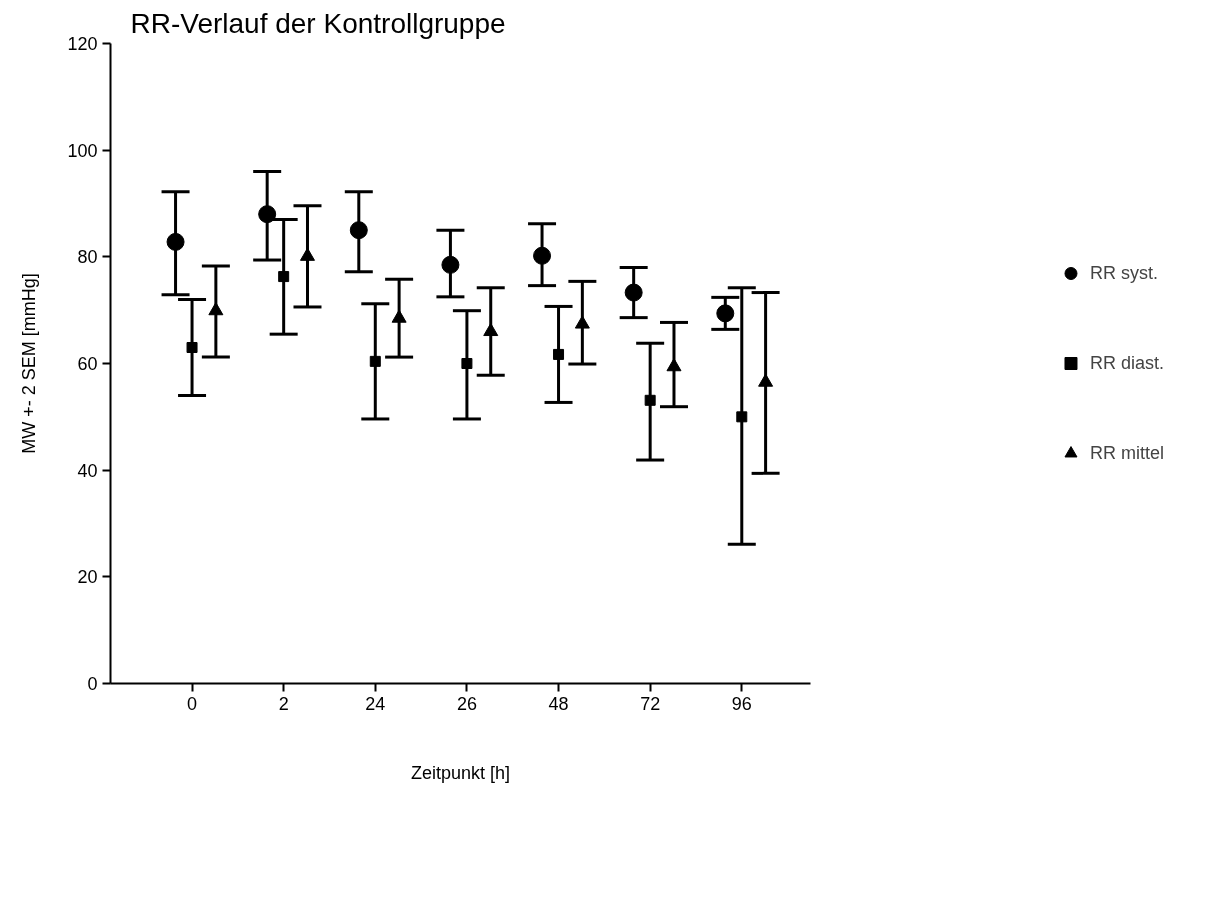 The width and height of the screenshot is (1206, 901). I want to click on chart-title: RR-Verlauf der Kontrollgruppe, so click(318, 23).